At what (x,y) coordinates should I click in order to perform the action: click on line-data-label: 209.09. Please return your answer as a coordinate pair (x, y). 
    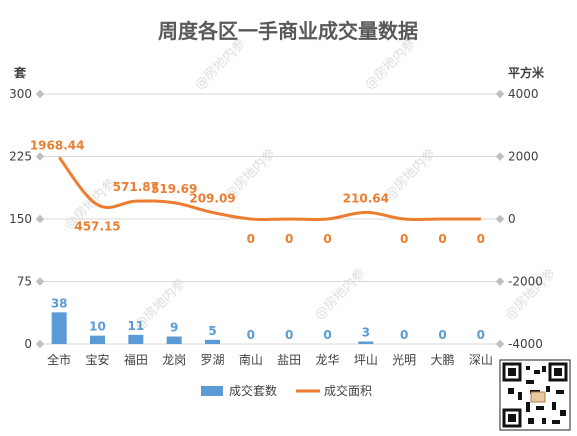
    Looking at the image, I should click on (212, 198).